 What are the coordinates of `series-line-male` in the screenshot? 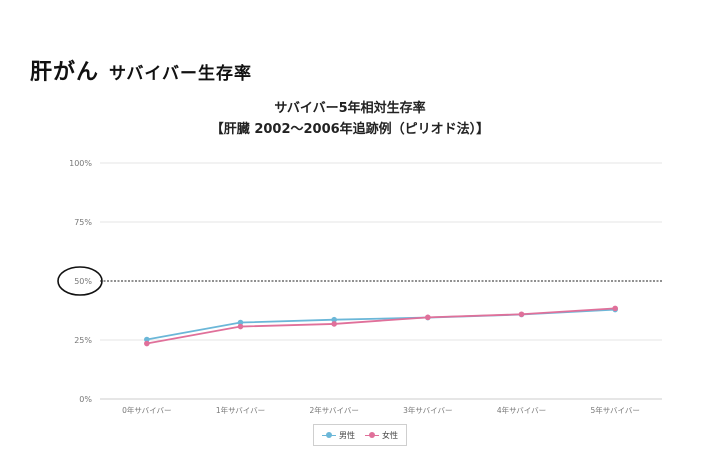 It's located at (381, 324).